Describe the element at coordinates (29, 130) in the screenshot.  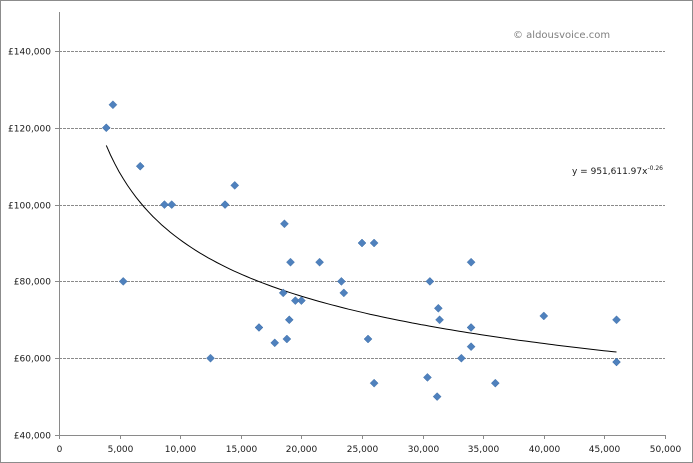
I see `y-tick-label: £120,000` at that location.